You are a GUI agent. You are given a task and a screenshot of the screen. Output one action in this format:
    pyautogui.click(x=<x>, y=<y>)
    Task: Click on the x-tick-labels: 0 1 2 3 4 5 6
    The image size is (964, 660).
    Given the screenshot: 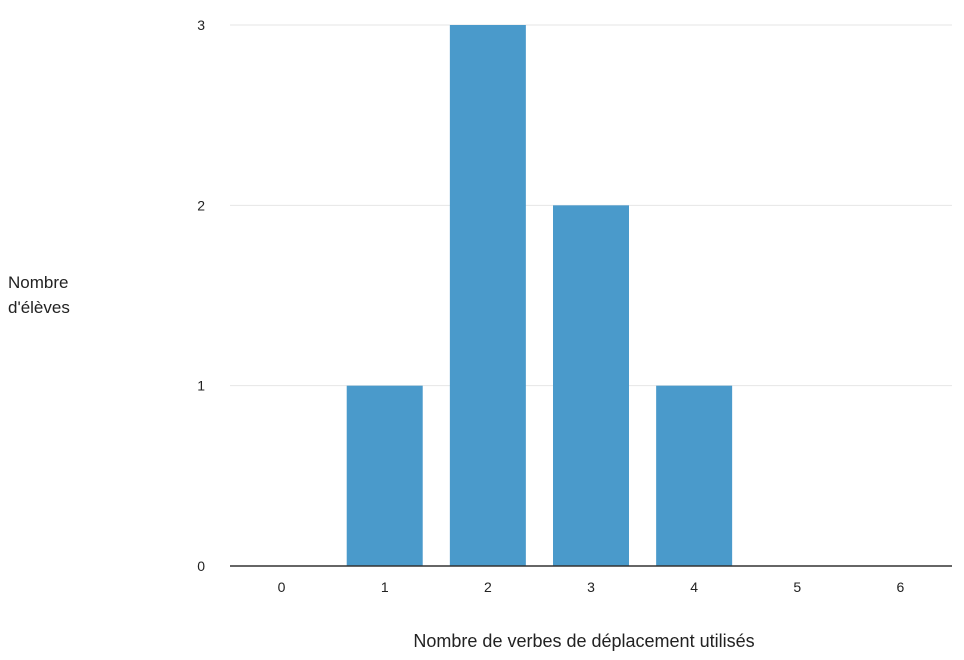 What is the action you would take?
    pyautogui.click(x=591, y=587)
    